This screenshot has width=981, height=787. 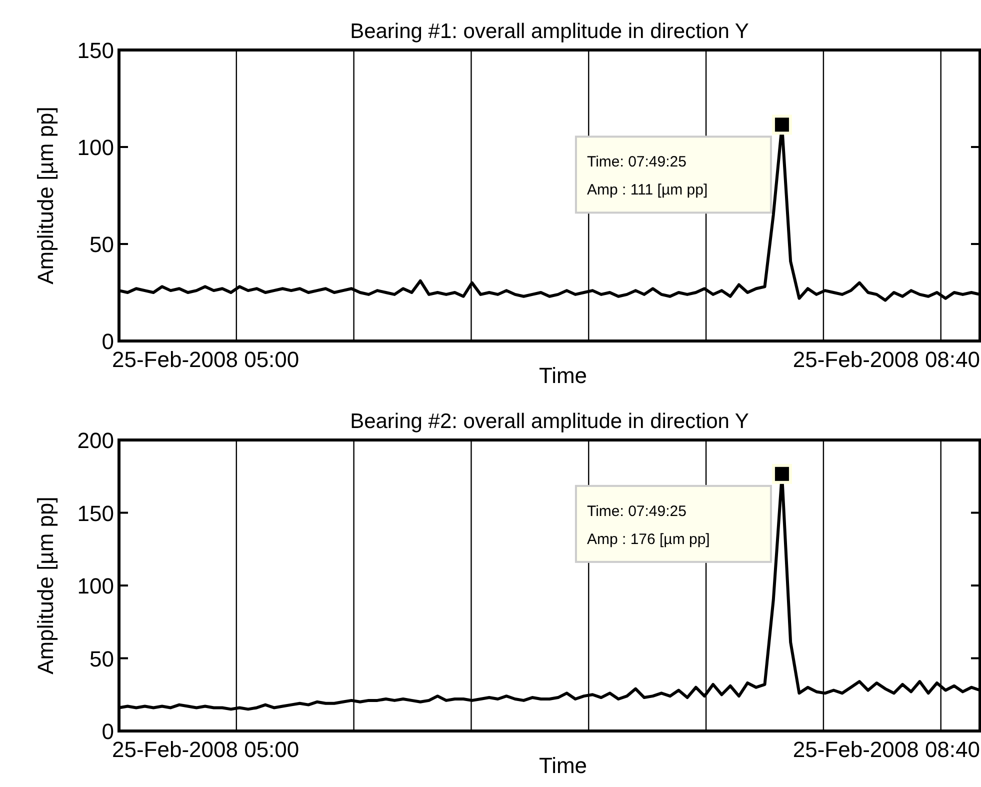 I want to click on chart-title: Bearing #1: overall amplitude in direction Y, so click(x=549, y=31).